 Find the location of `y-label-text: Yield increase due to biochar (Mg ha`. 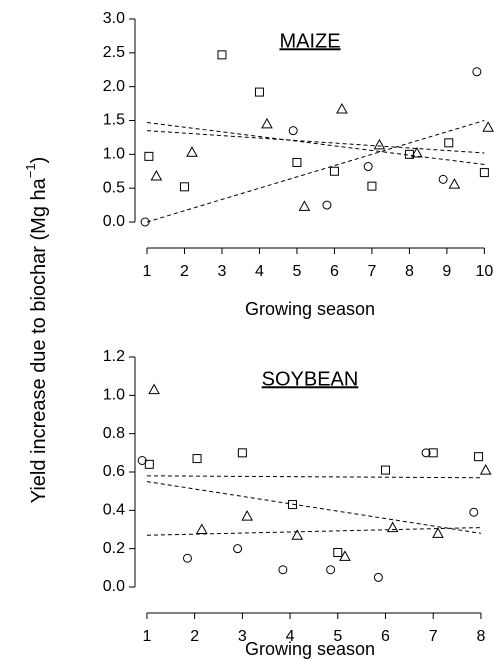

y-label-text: Yield increase due to biochar (Mg ha is located at coordinates (39, 340).